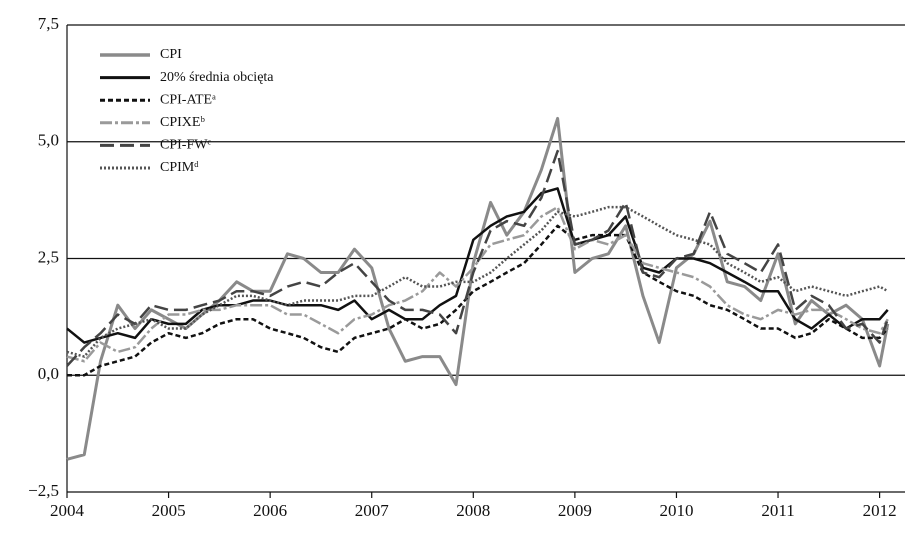 The width and height of the screenshot is (906, 533). Describe the element at coordinates (67, 510) in the screenshot. I see `x-tick-label: 2004` at that location.